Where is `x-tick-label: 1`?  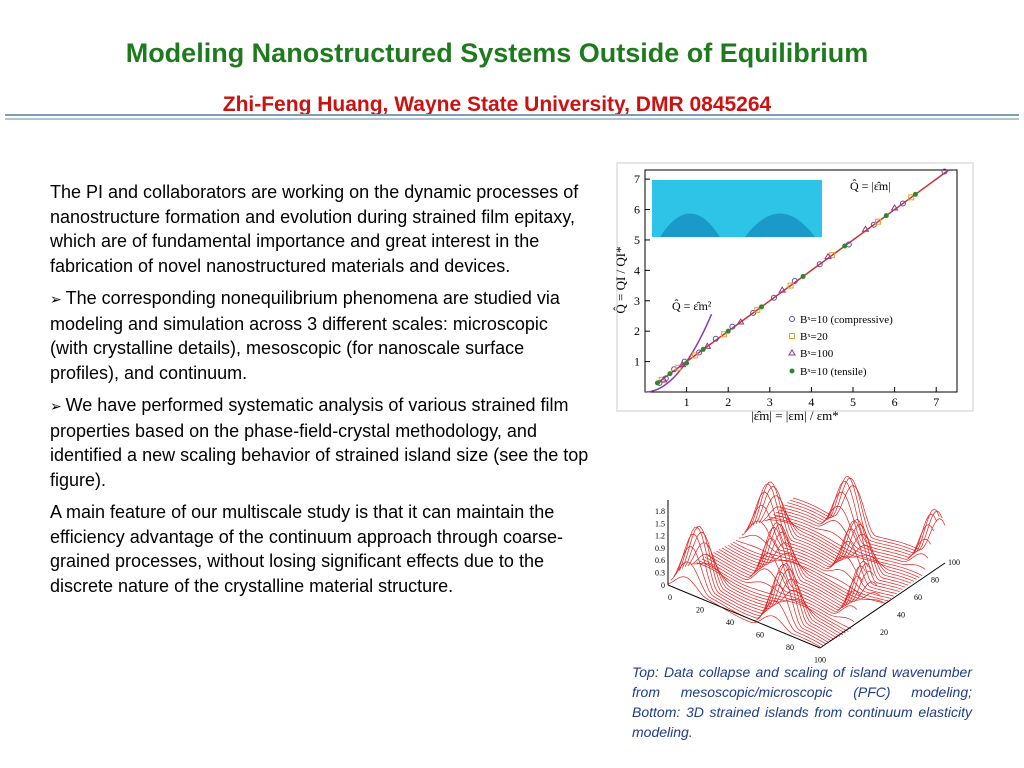 x-tick-label: 1 is located at coordinates (687, 402).